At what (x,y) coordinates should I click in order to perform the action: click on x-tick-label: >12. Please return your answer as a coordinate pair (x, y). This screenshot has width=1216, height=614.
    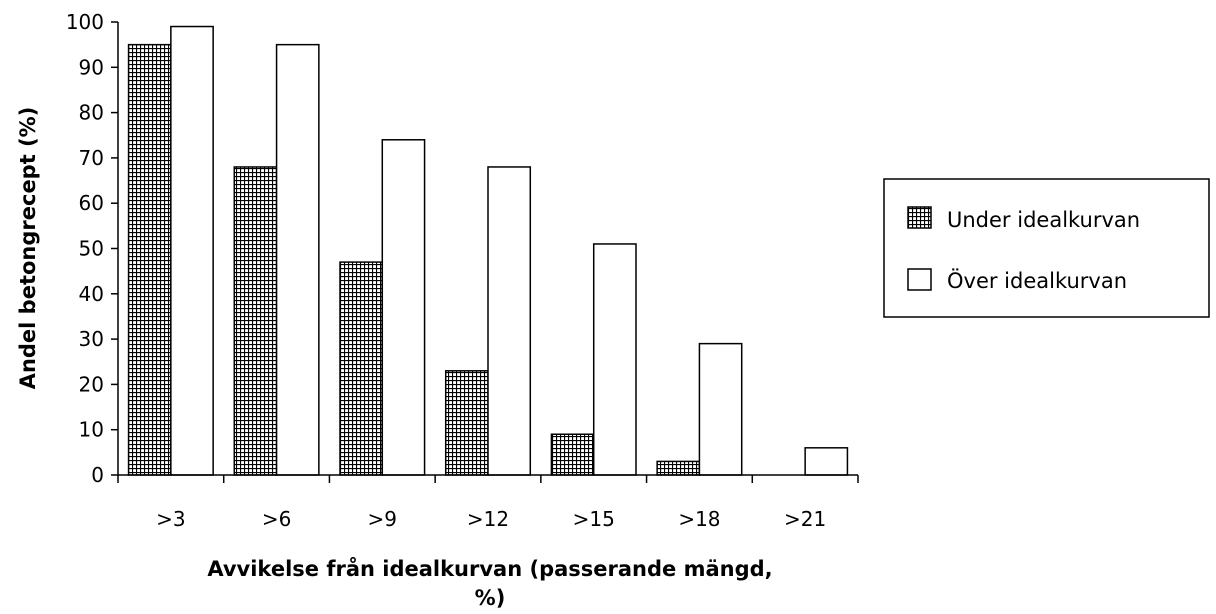
    Looking at the image, I should click on (488, 519).